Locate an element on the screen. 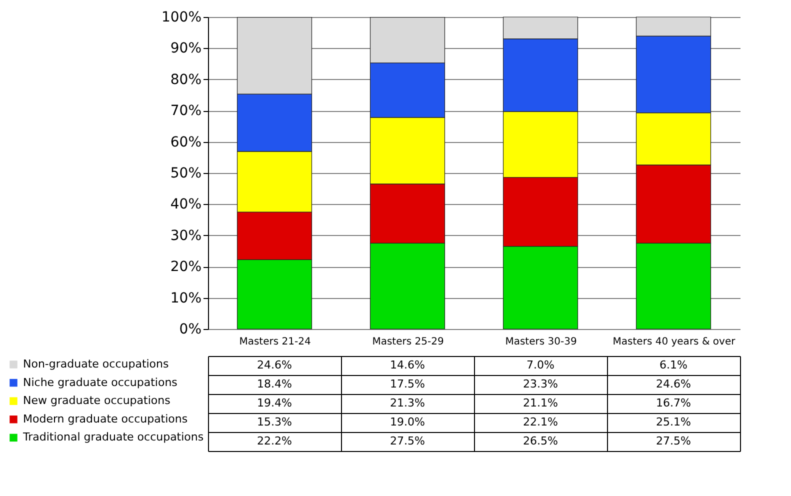 The height and width of the screenshot is (496, 791). x-tick-label: Masters 25-29 is located at coordinates (408, 342).